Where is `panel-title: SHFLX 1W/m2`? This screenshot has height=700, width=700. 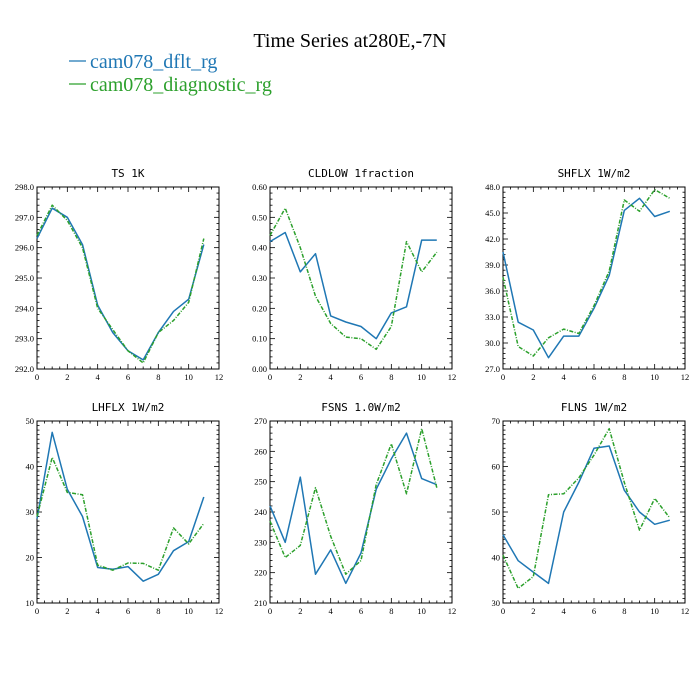
panel-title: SHFLX 1W/m2 is located at coordinates (594, 173).